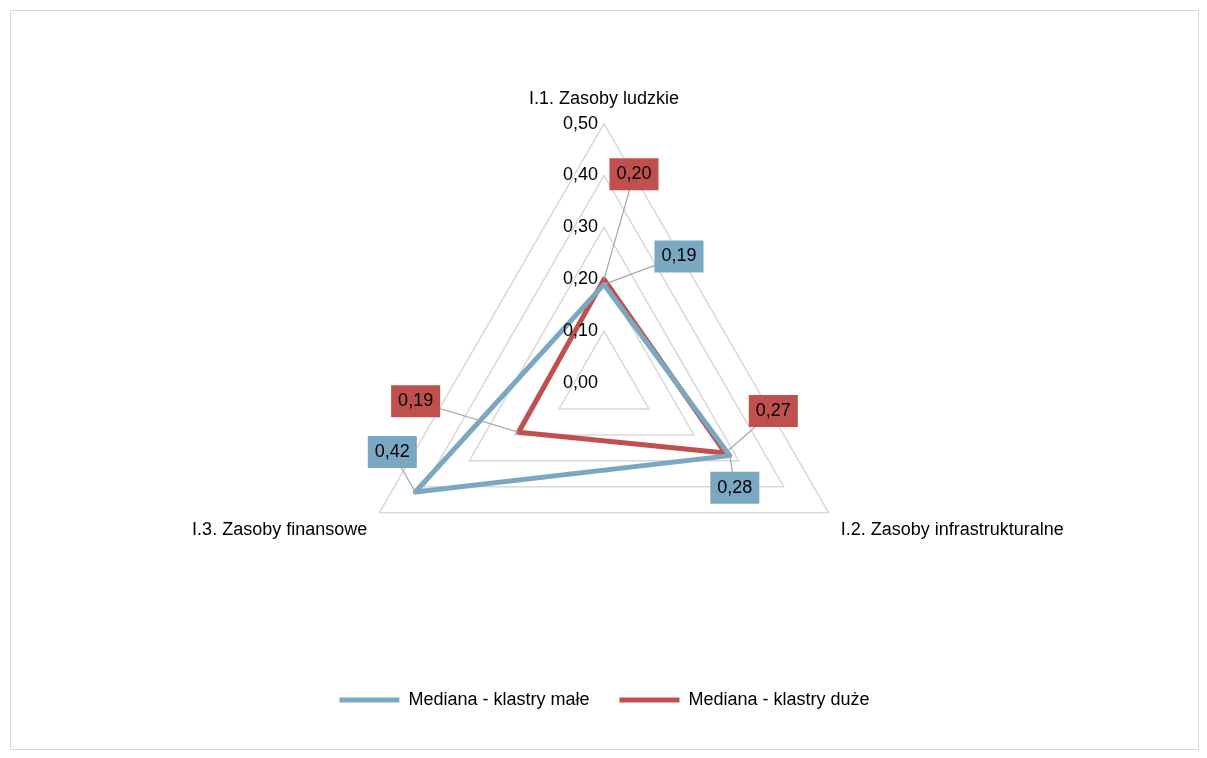 This screenshot has height=758, width=1207. What do you see at coordinates (580, 278) in the screenshot?
I see `y-tick-label: 0,20` at bounding box center [580, 278].